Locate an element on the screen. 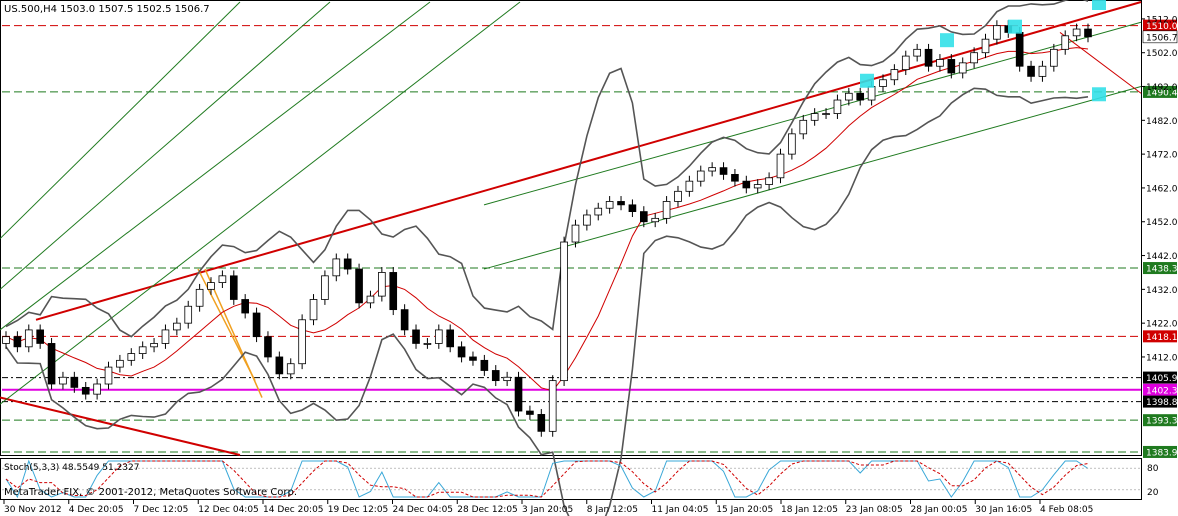 This screenshot has height=516, width=1178. y-tick-label-1: 1502.0 is located at coordinates (1162, 54).